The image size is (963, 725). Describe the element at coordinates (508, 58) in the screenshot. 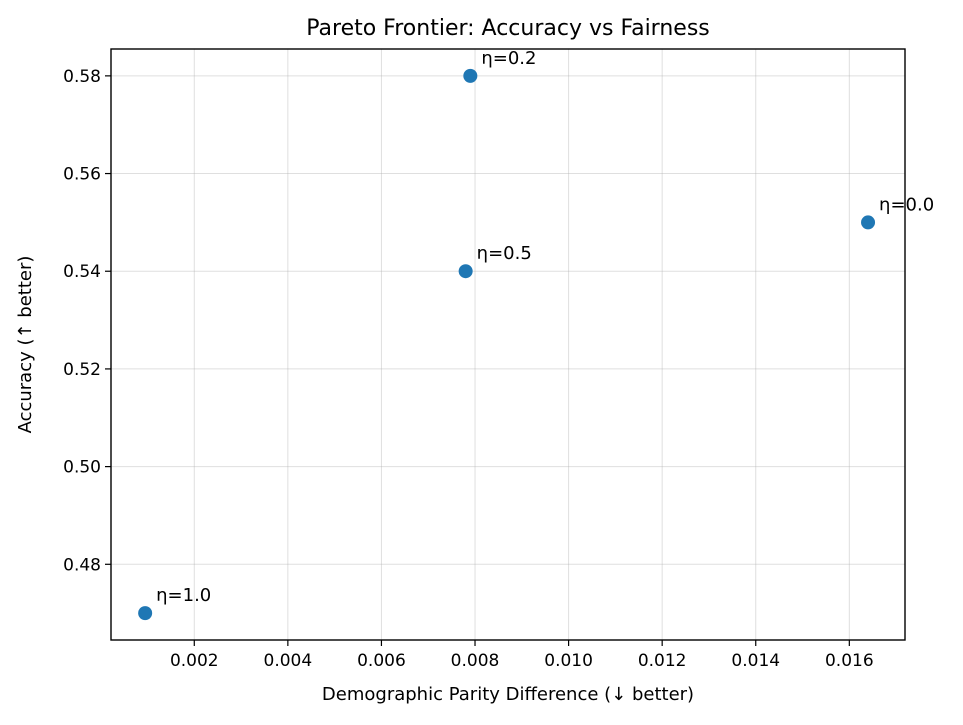

I see `data-point-label: η=0.2` at that location.